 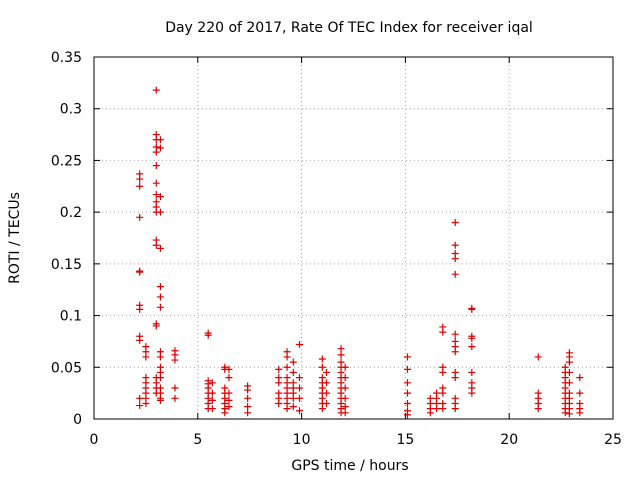 I want to click on x-tick-label: 20, so click(x=509, y=440).